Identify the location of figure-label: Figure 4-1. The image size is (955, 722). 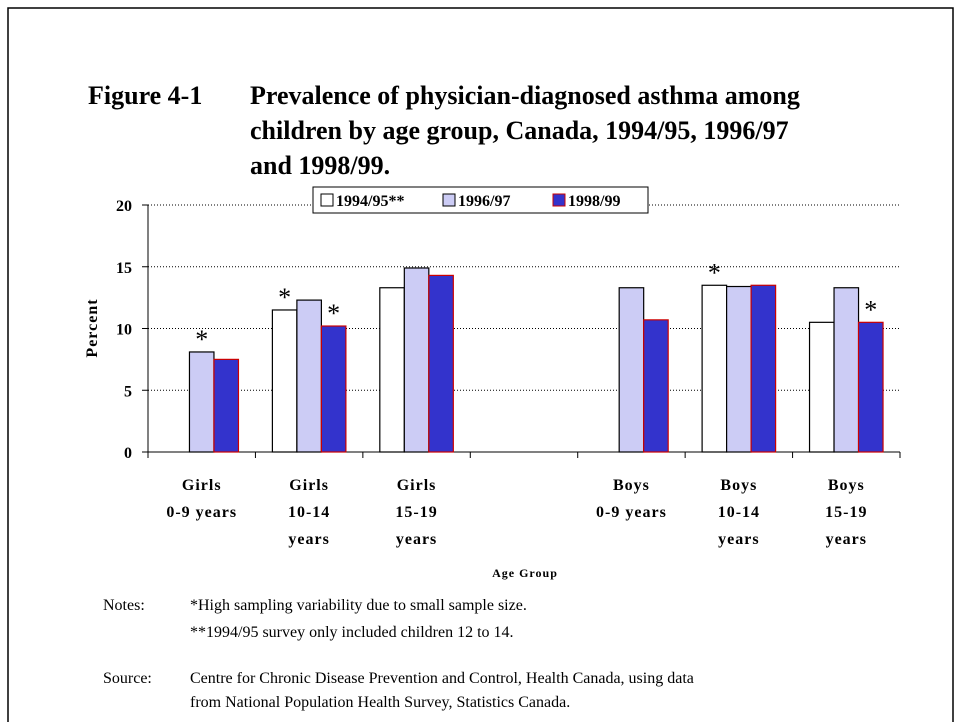
(145, 95).